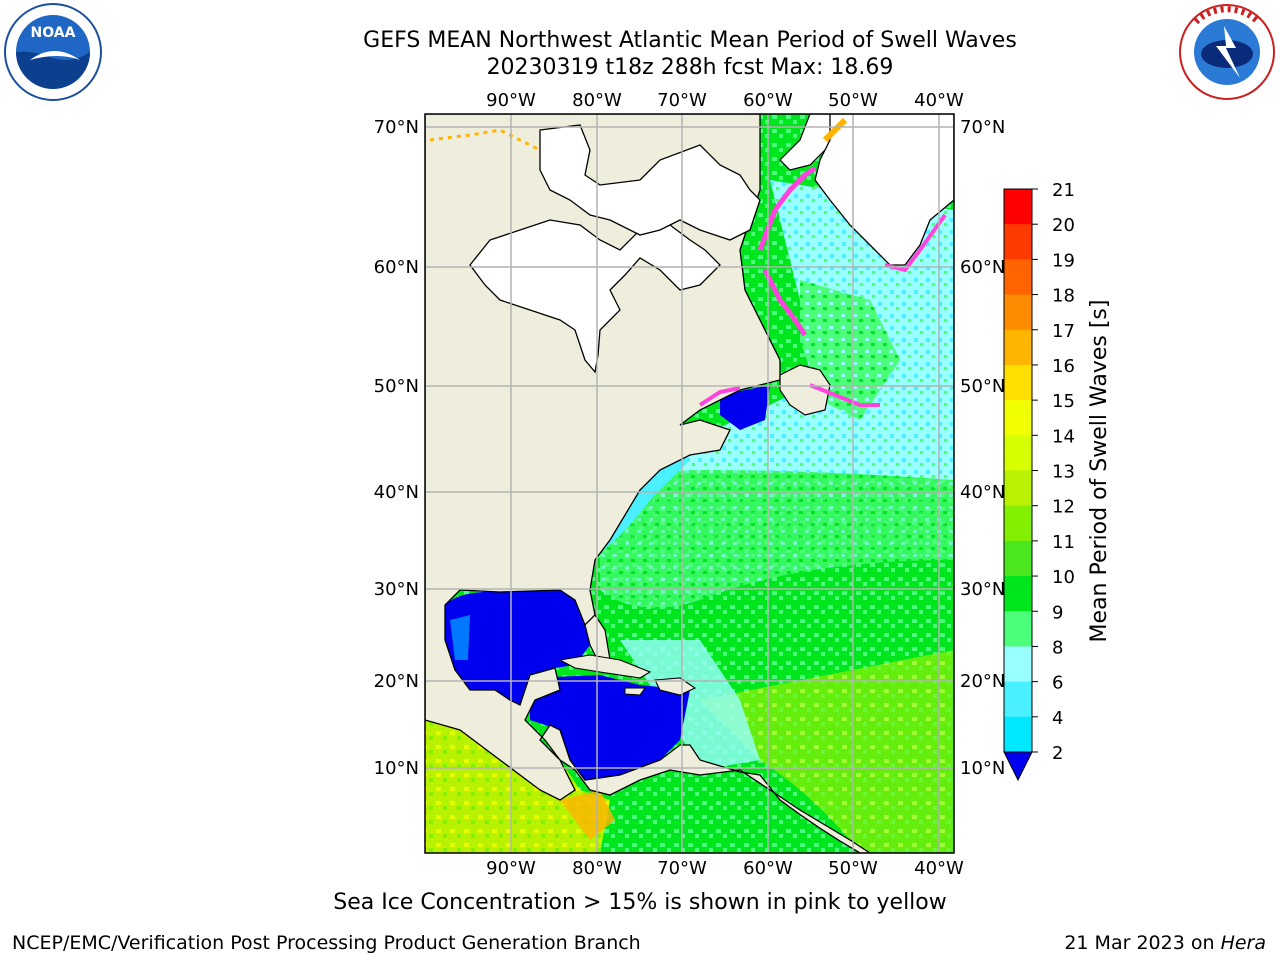 Image resolution: width=1280 pixels, height=960 pixels. What do you see at coordinates (1063, 507) in the screenshot?
I see `colorbar-tick-label: 12` at bounding box center [1063, 507].